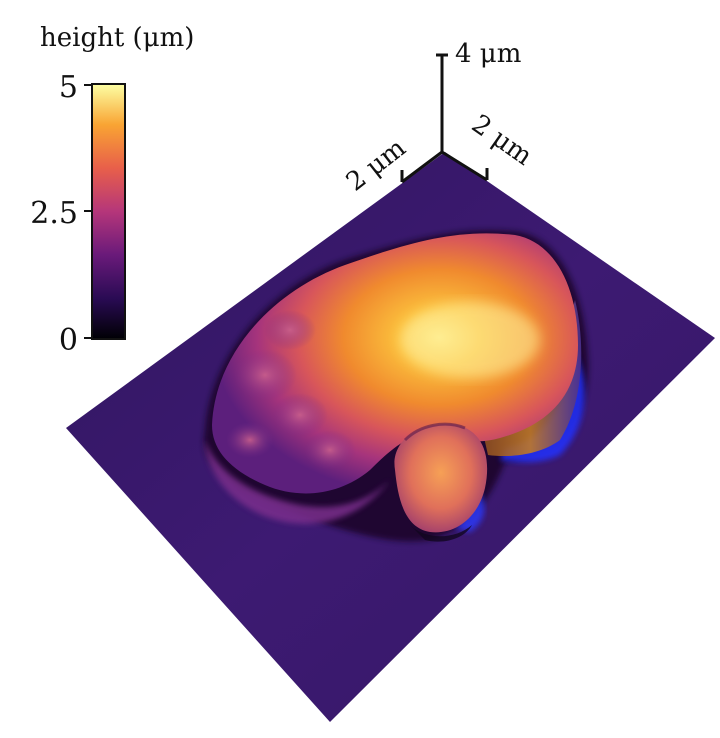 The image size is (720, 738). I want to click on axis-label-right: 2 μm, so click(502, 140).